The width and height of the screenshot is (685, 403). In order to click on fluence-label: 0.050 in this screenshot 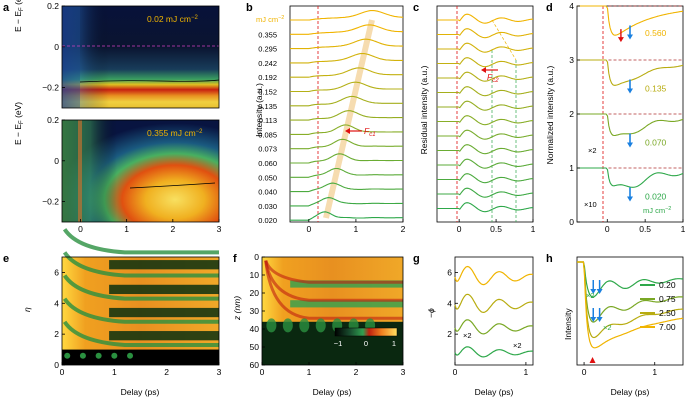, I will do `click(267, 177)`.